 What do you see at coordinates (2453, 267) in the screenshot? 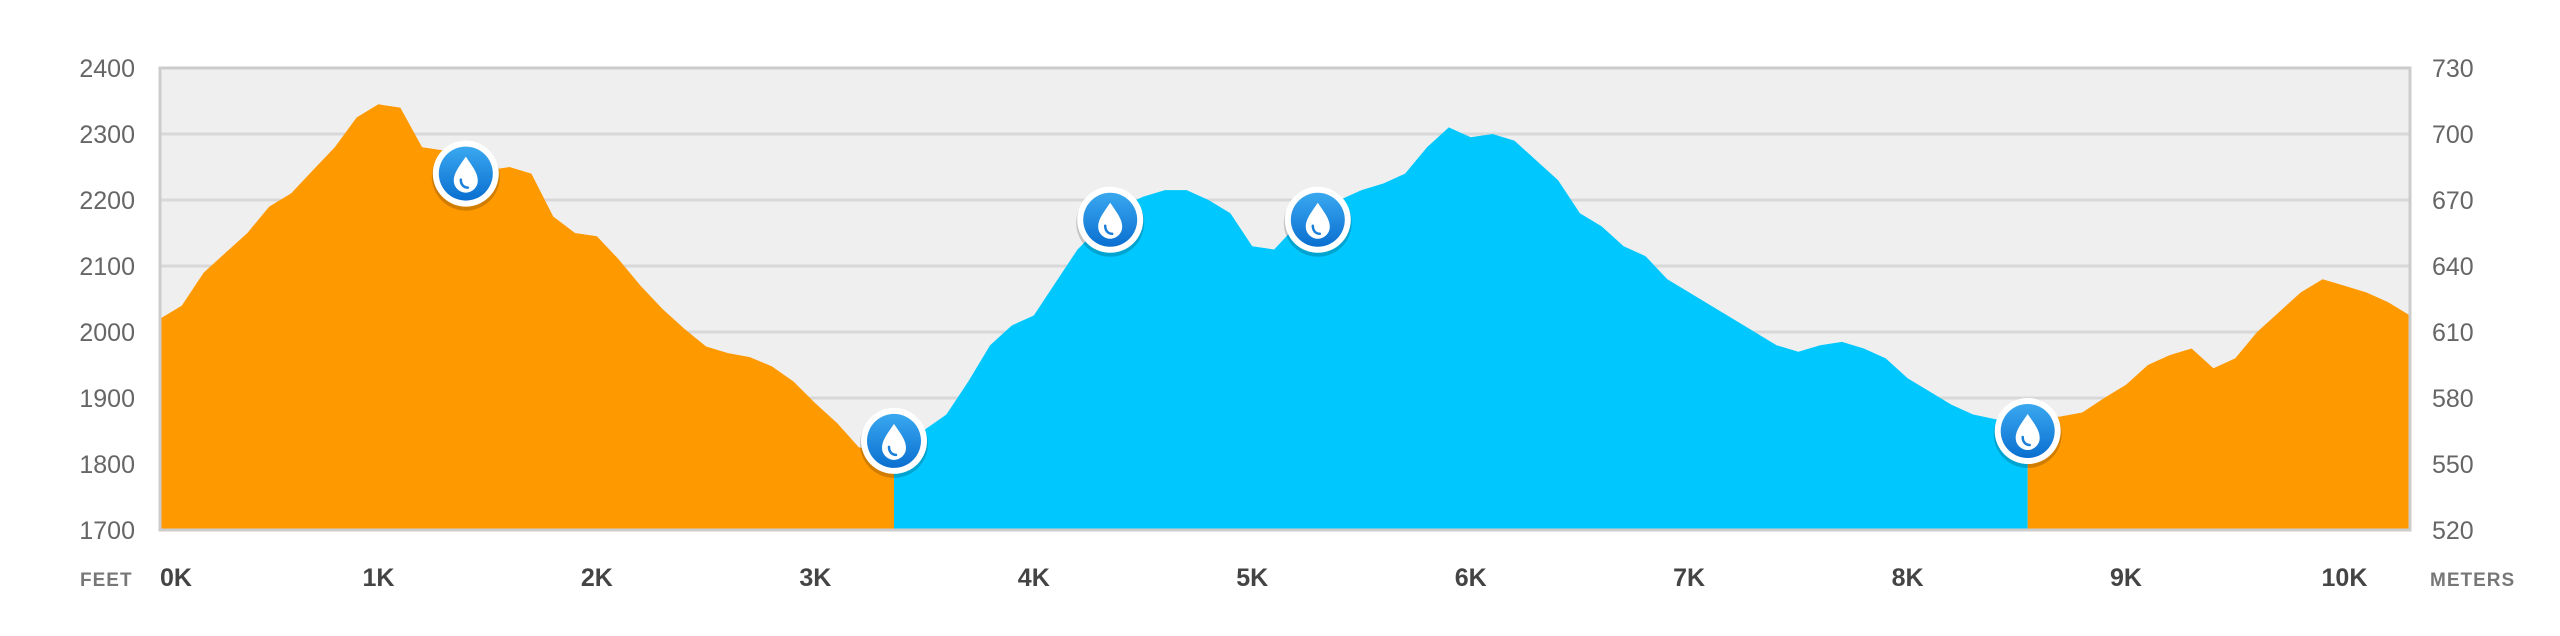
I see `y-right-tick-label: 640` at bounding box center [2453, 267].